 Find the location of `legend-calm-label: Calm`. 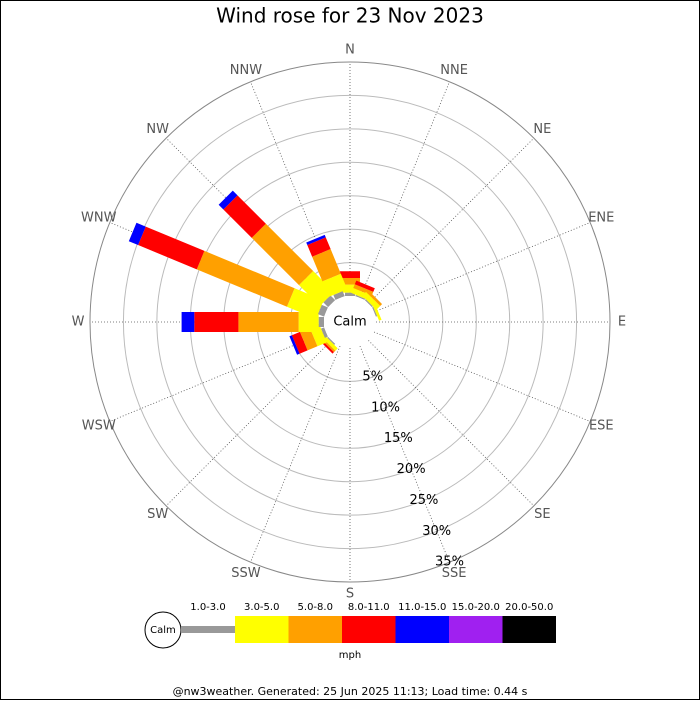

legend-calm-label: Calm is located at coordinates (163, 630).